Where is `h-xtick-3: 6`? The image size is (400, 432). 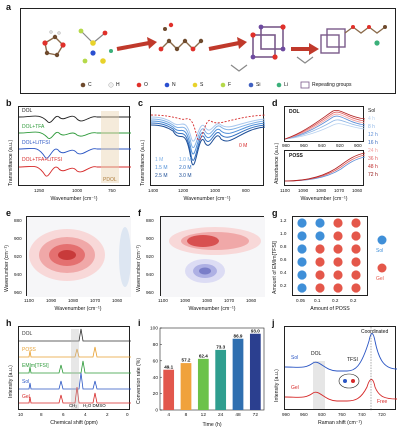 h-xtick-3: 6 is located at coordinates (63, 414).